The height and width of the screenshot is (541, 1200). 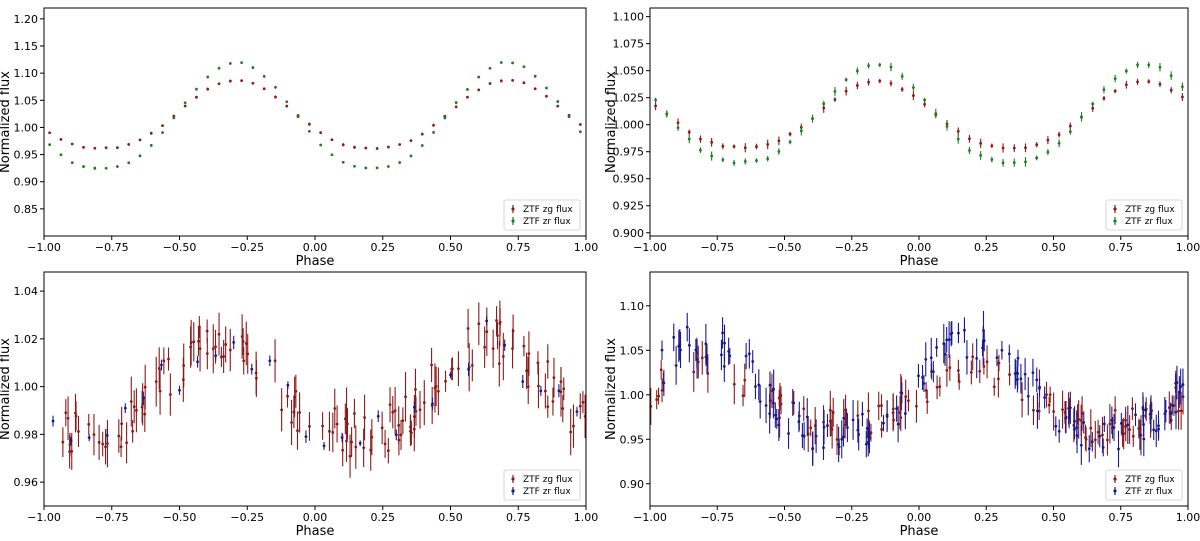 I want to click on y-tick-label: 0.98, so click(x=26, y=434).